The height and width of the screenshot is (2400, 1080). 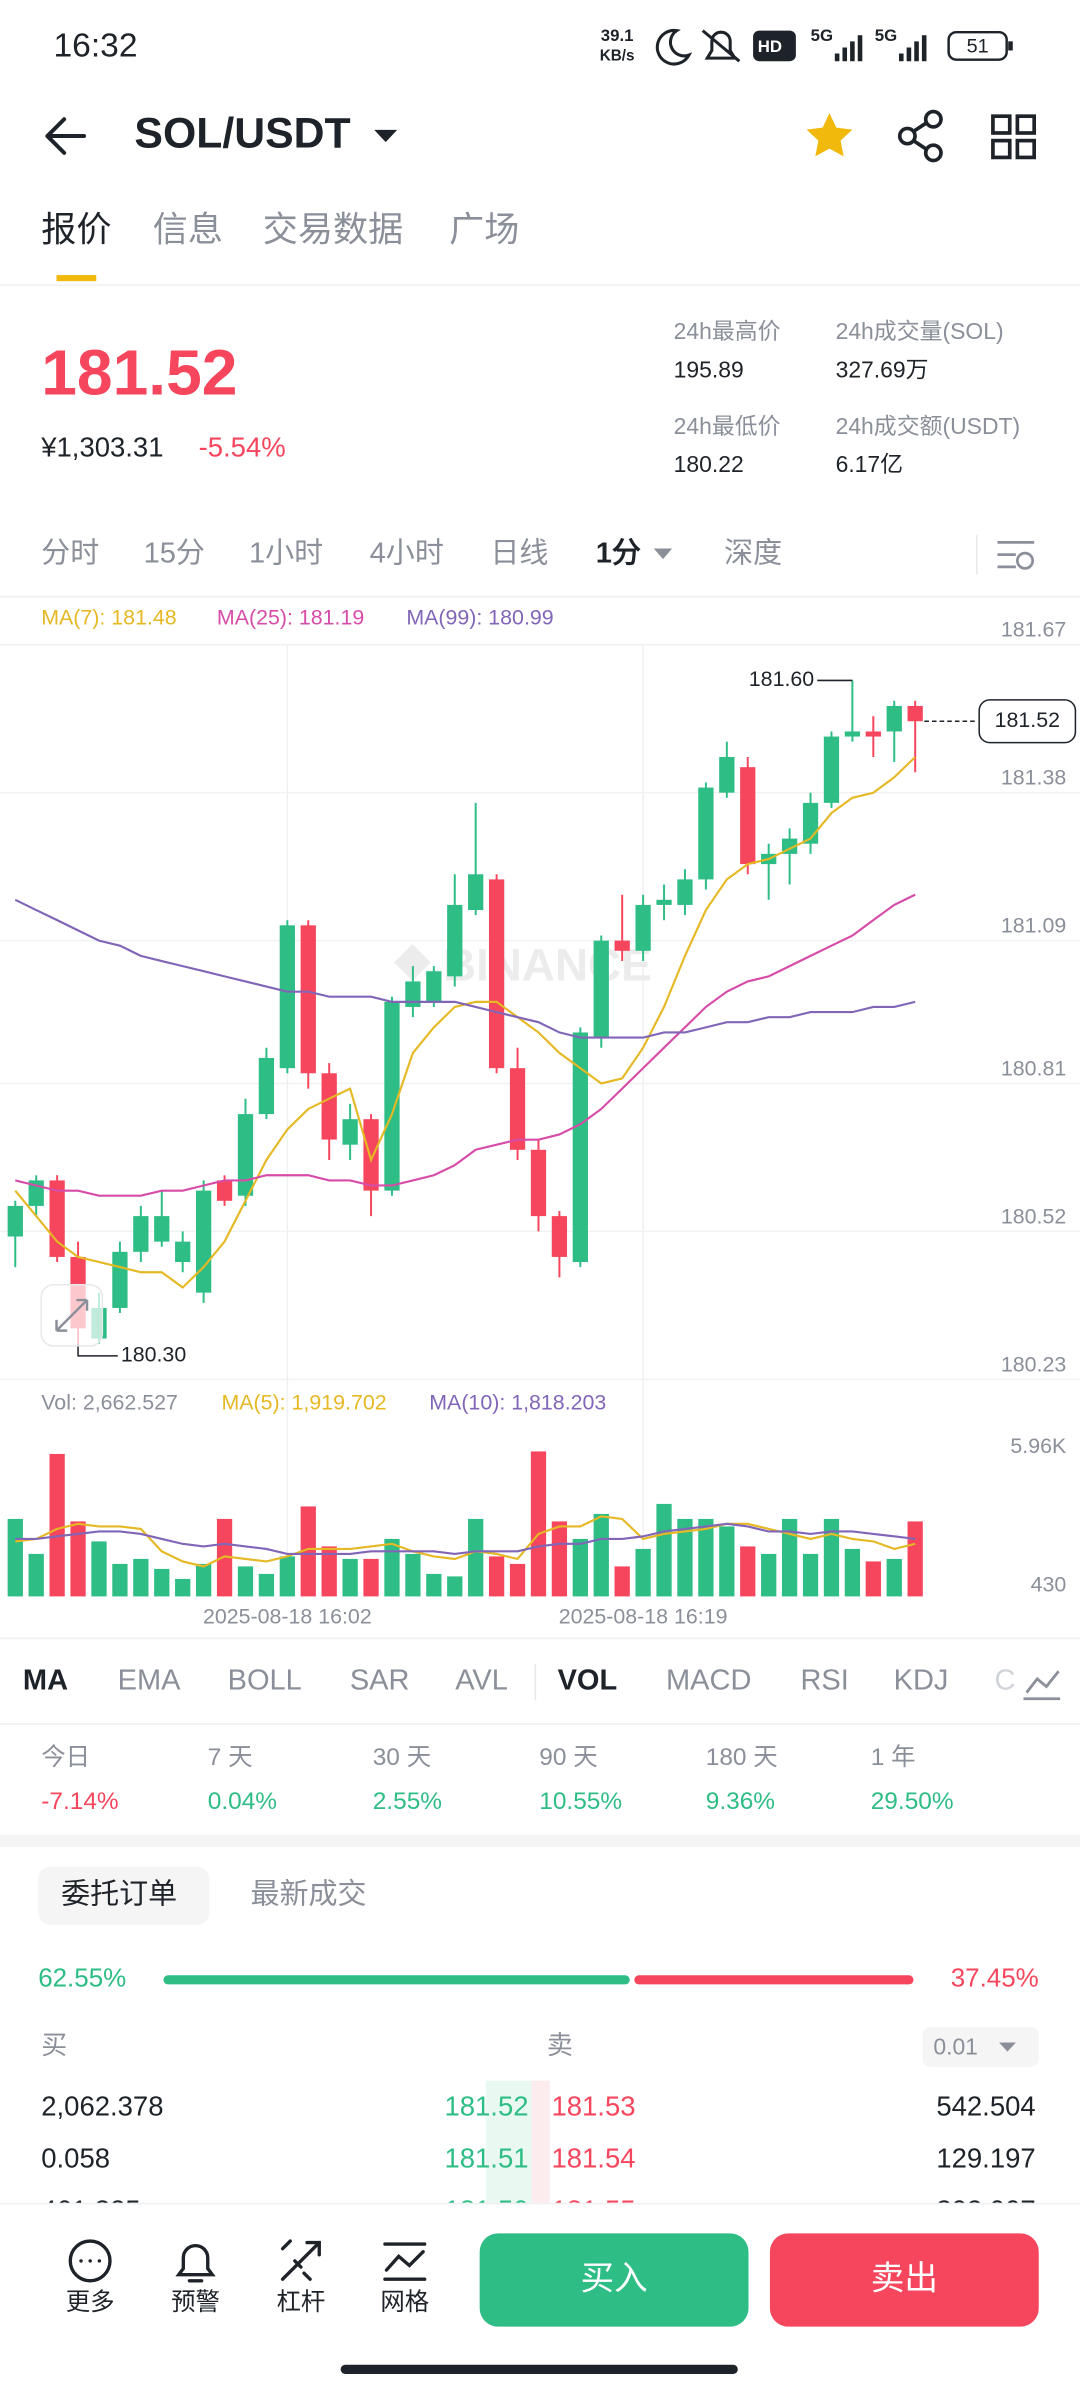 I want to click on interval-active: 1分, so click(x=618, y=552).